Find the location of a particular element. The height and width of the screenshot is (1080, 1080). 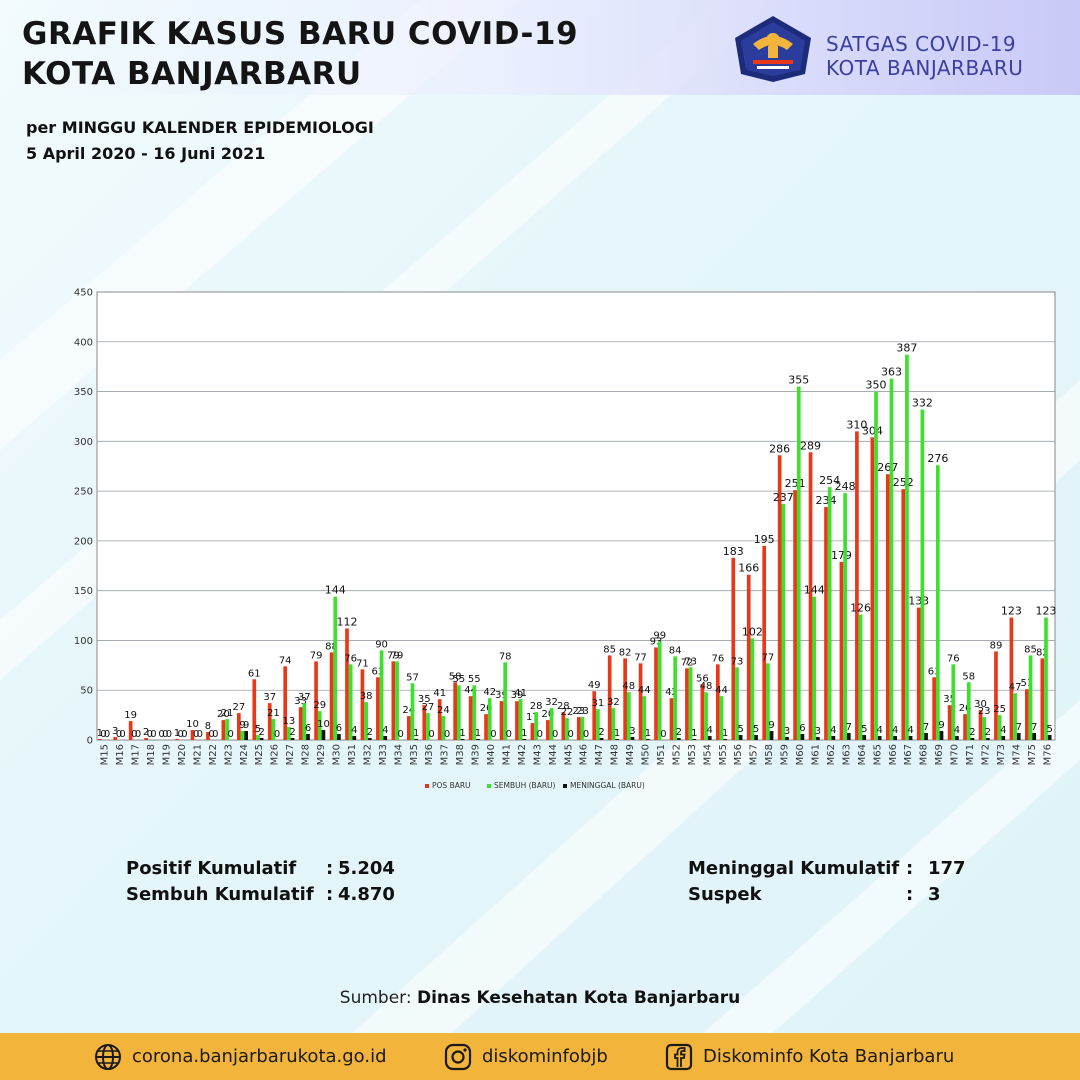

data-label: 30 is located at coordinates (980, 704).